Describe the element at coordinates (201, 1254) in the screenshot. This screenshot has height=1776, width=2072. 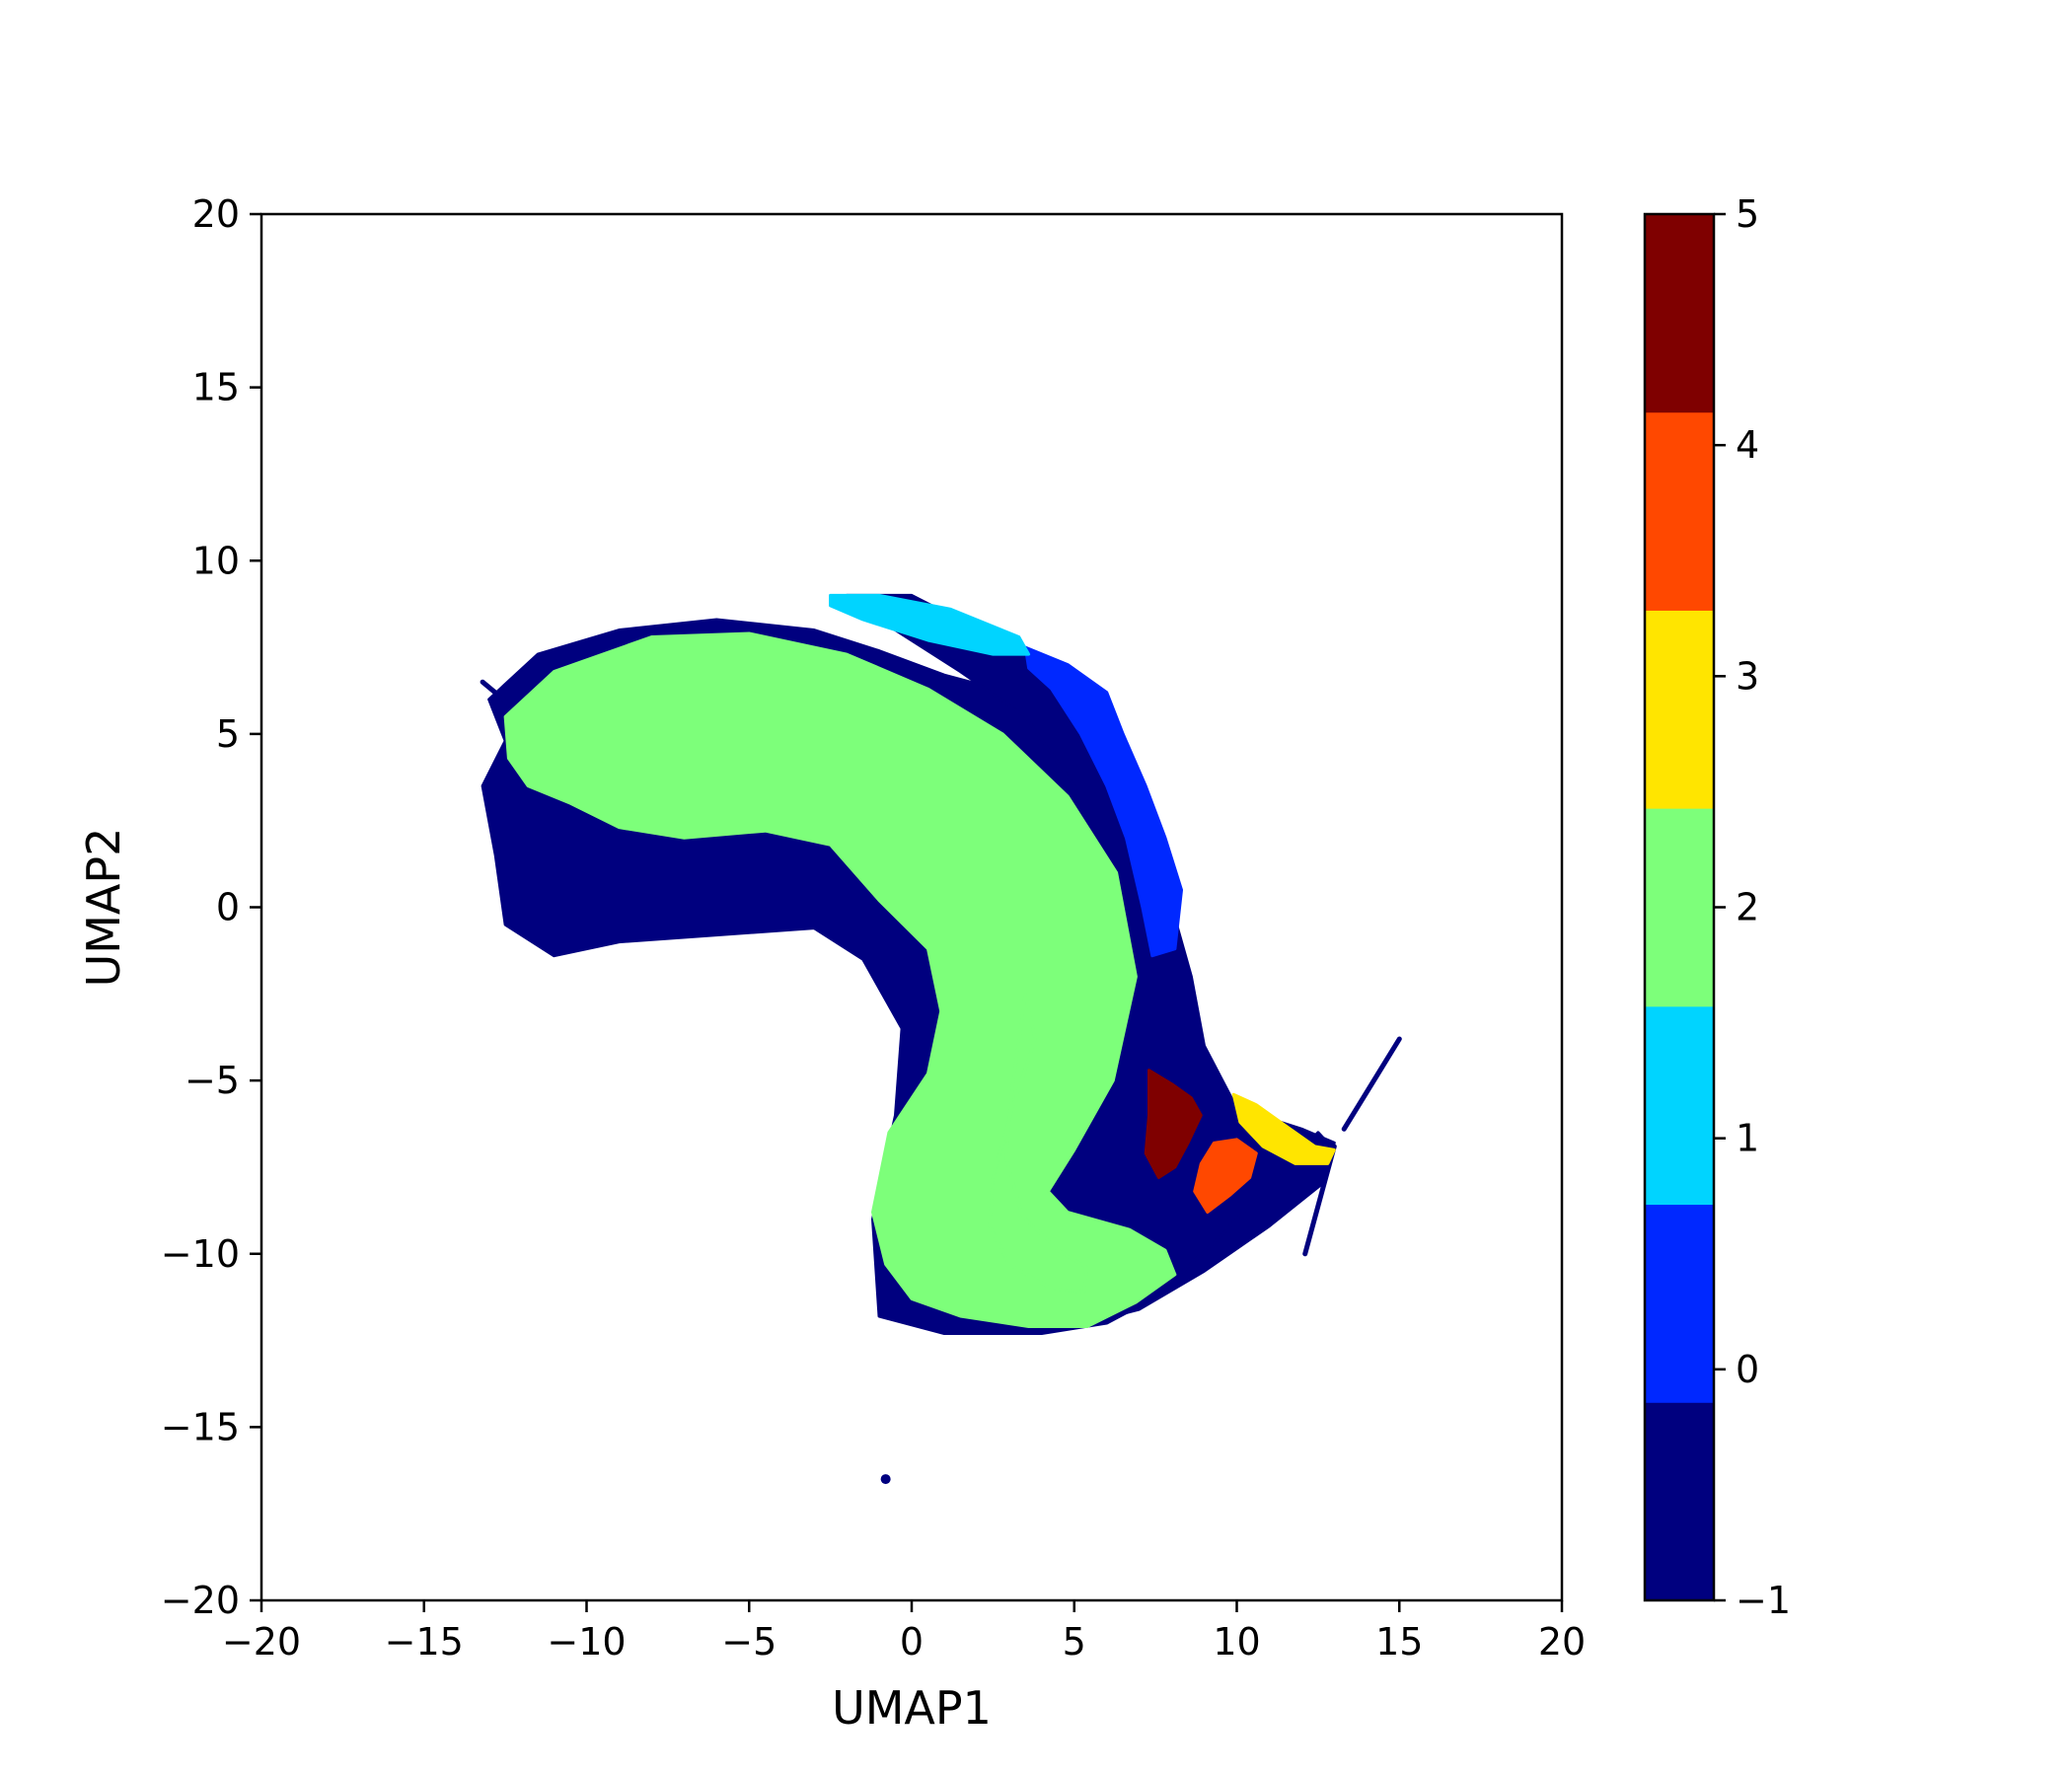
I see `y-tick-label: −10` at that location.